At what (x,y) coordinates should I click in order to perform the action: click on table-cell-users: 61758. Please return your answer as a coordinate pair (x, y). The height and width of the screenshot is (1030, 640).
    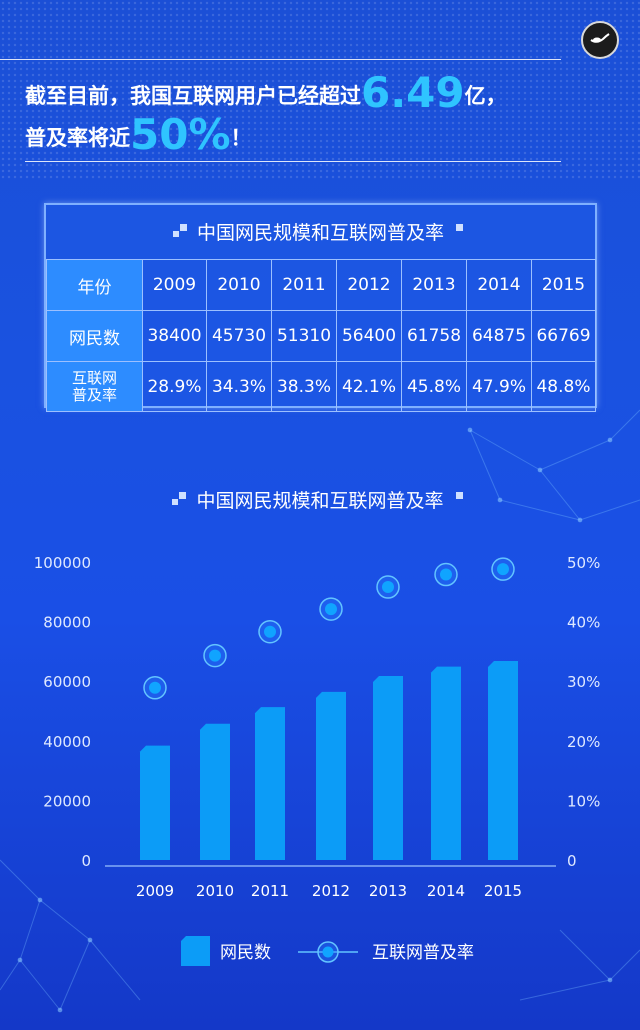
    Looking at the image, I should click on (434, 336).